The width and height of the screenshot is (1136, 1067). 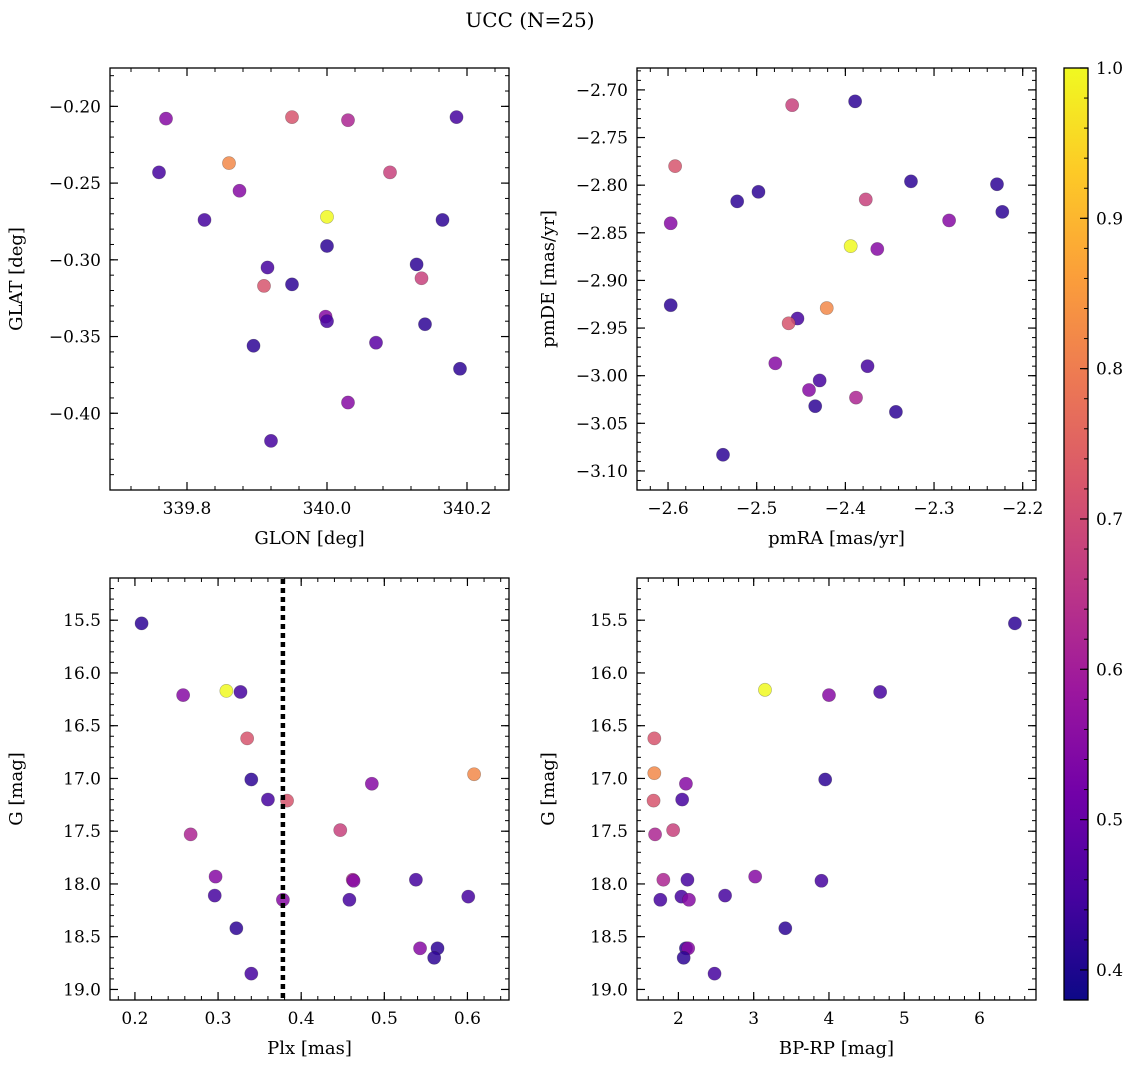 I want to click on y-tick-label: −0.40, so click(x=75, y=414).